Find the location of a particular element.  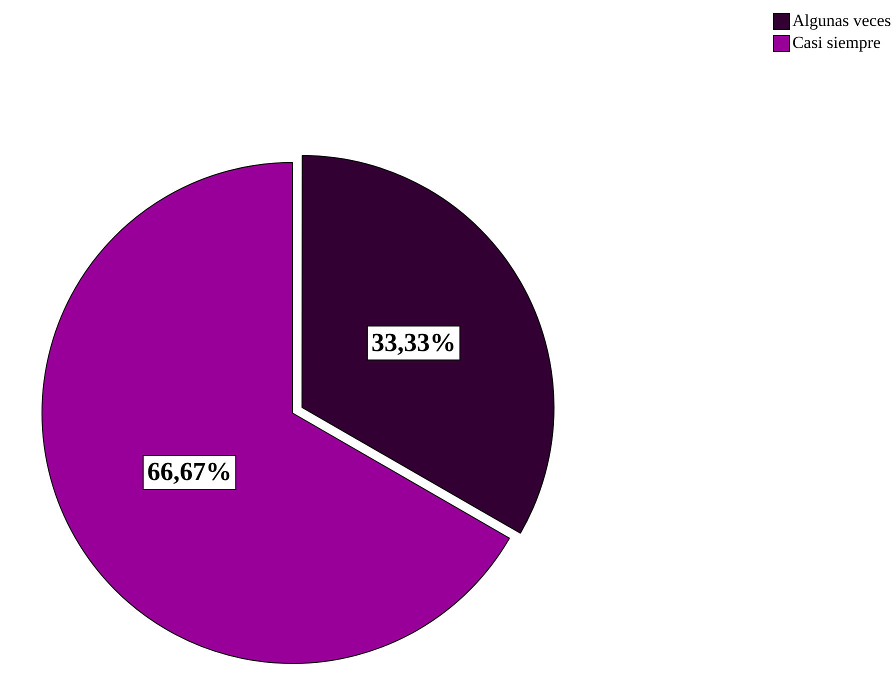

data-label: 33,33% is located at coordinates (413, 342).